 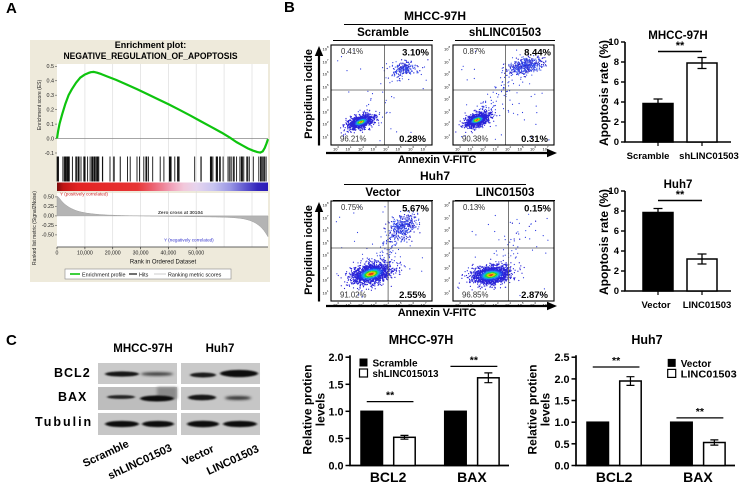 I want to click on svg-text: 96.85%, so click(x=475, y=294).